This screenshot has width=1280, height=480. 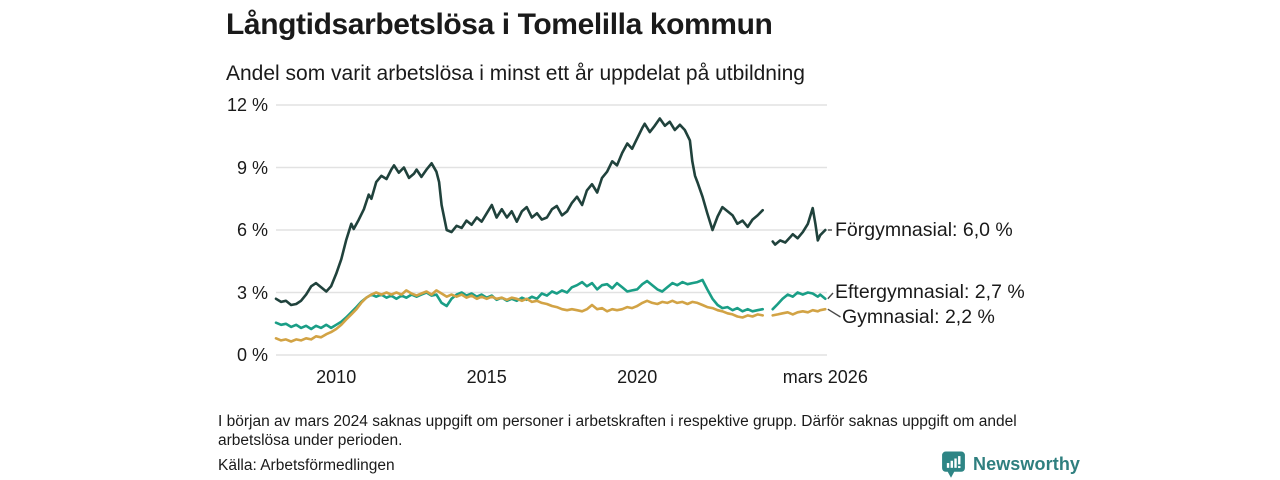 What do you see at coordinates (637, 377) in the screenshot?
I see `x-axis-tick-label: 2020` at bounding box center [637, 377].